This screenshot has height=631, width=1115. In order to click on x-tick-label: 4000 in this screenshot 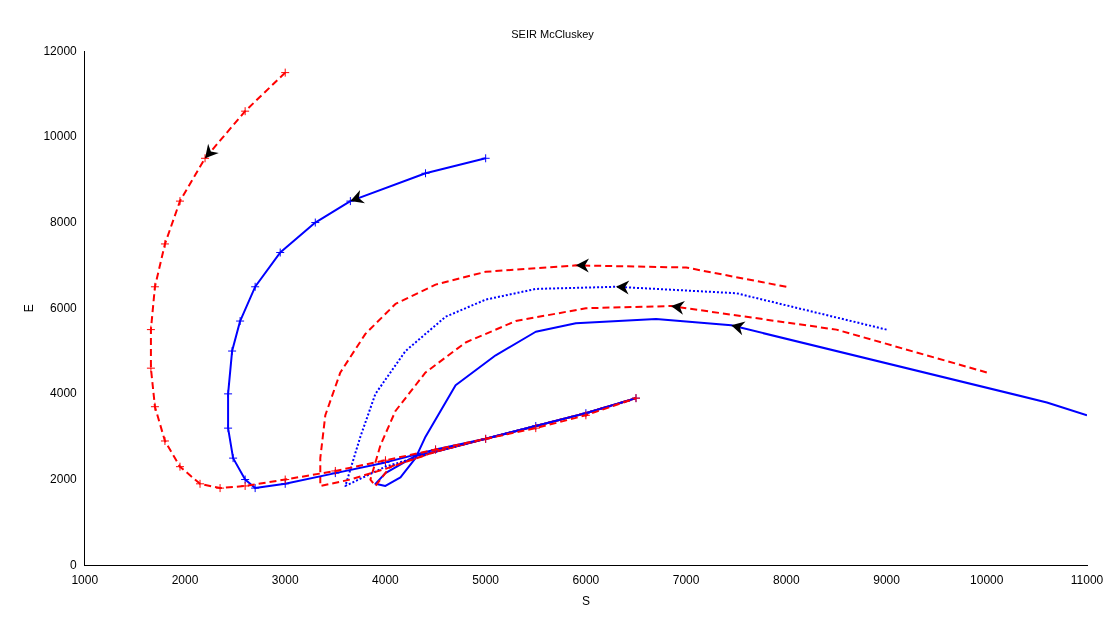, I will do `click(386, 579)`.